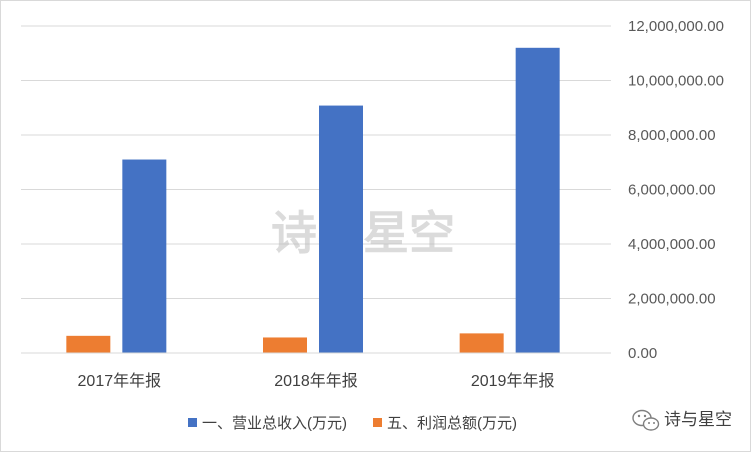 Image resolution: width=751 pixels, height=453 pixels. What do you see at coordinates (676, 26) in the screenshot?
I see `y-tick-label: 12,000,000.00` at bounding box center [676, 26].